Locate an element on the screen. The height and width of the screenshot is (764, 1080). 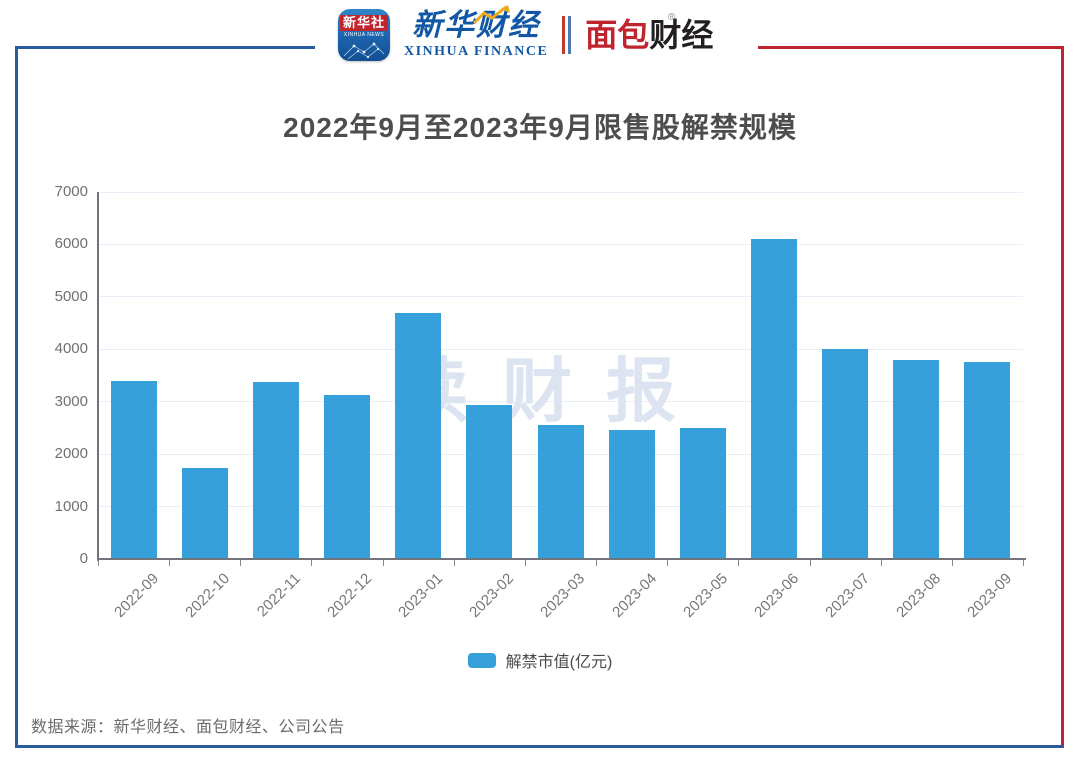
y-axis-label-6000: 6000 is located at coordinates (71, 244).